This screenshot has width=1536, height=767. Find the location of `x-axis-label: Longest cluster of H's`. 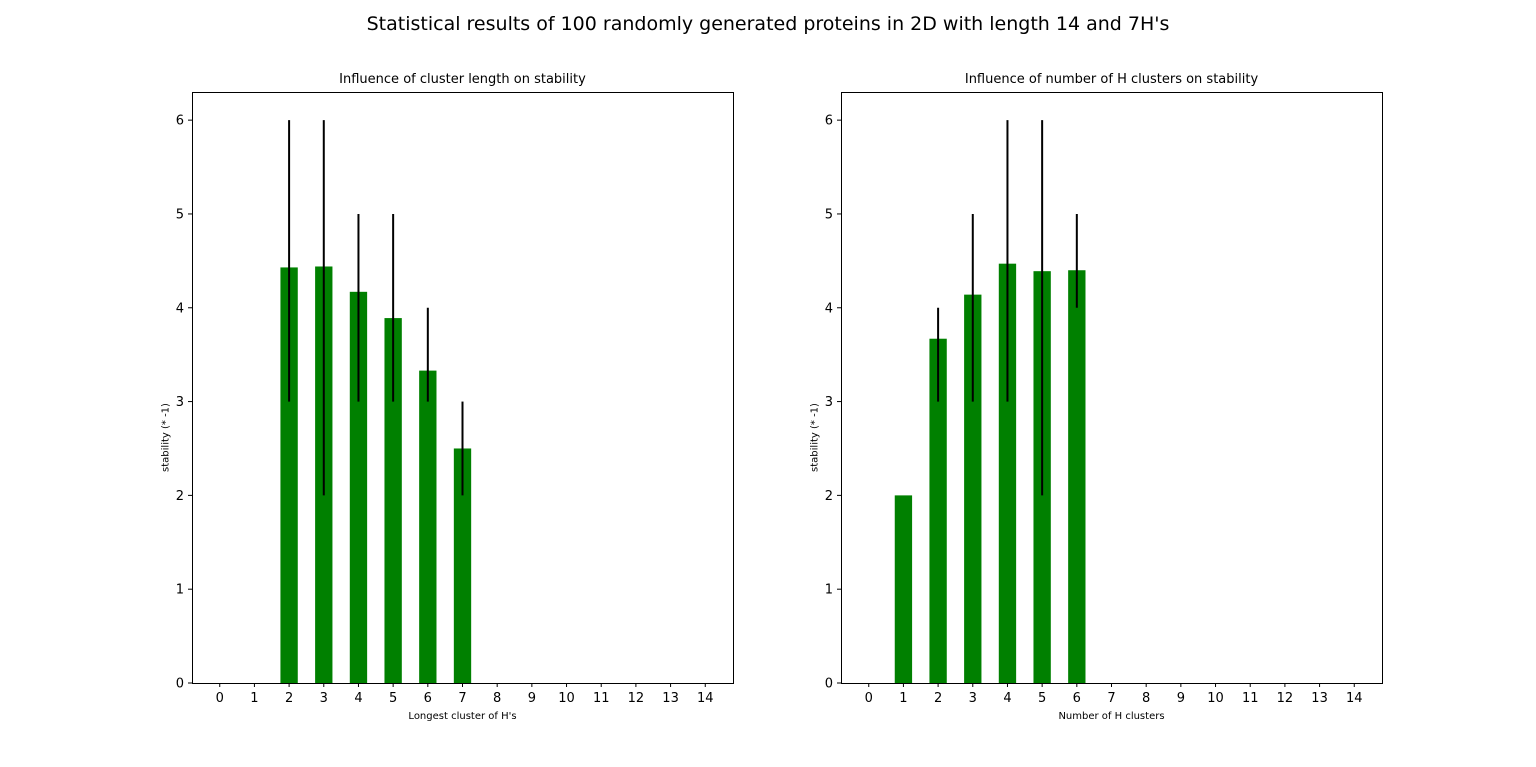

x-axis-label: Longest cluster of H's is located at coordinates (462, 716).